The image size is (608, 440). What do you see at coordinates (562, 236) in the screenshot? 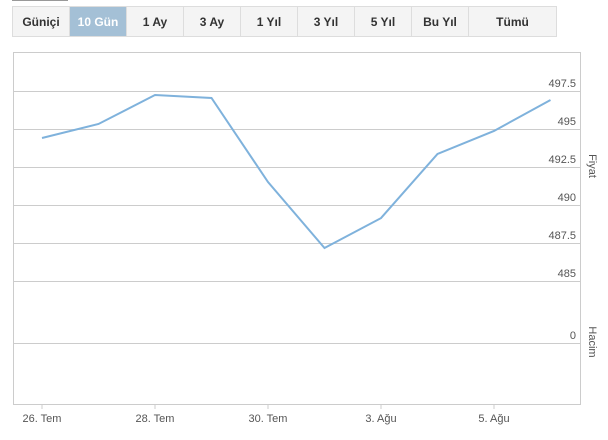
I see `y-tick-label: 487.5` at bounding box center [562, 236].